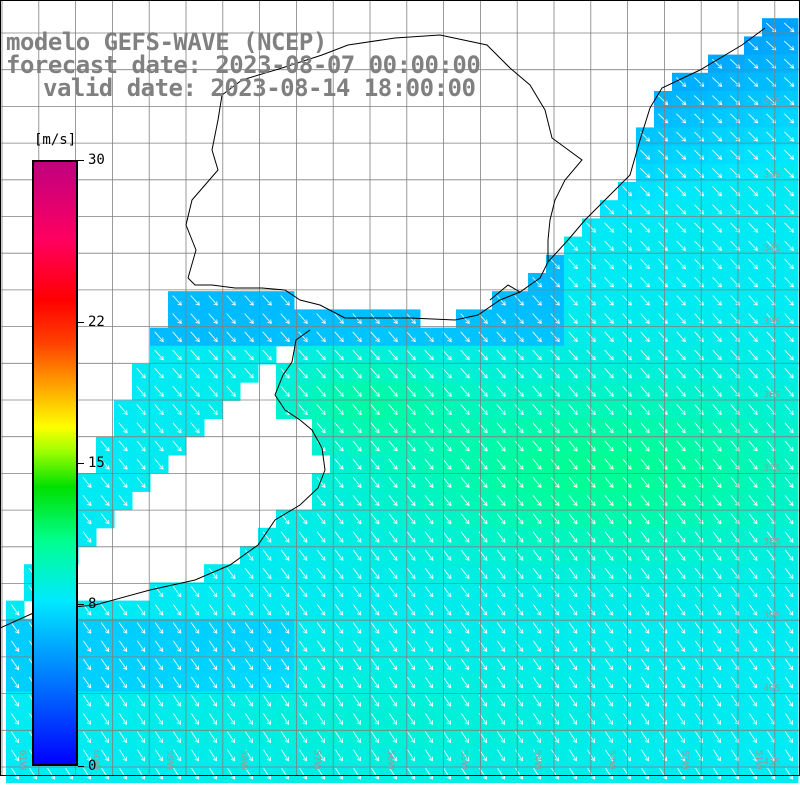 This screenshot has width=800, height=800. What do you see at coordinates (771, 469) in the screenshot?
I see `latitude-label: 37S` at bounding box center [771, 469].